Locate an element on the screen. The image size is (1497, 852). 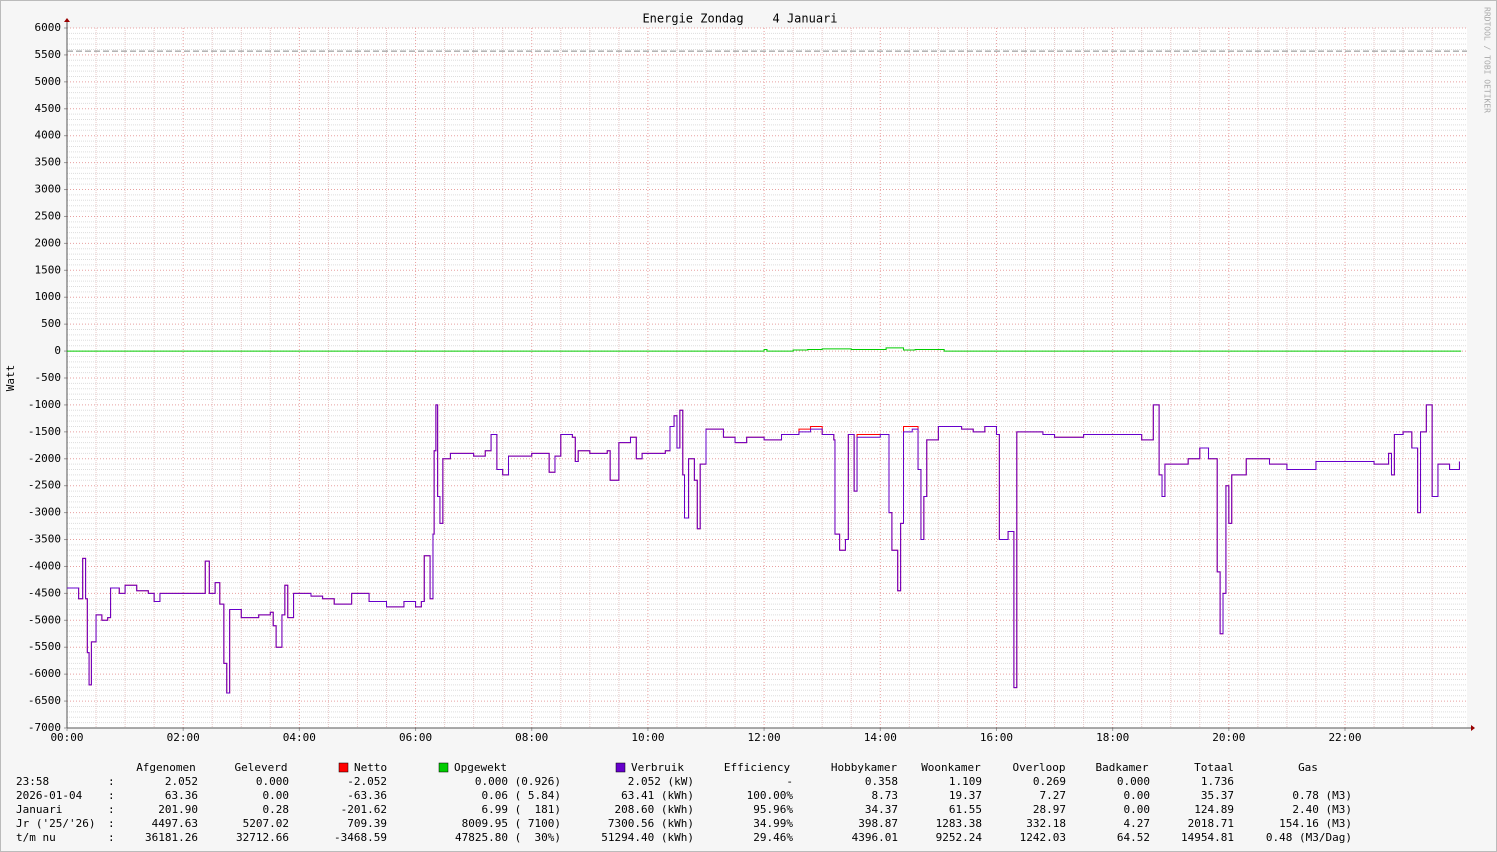
table-cell: 6.99 ( 181) is located at coordinates (521, 809).